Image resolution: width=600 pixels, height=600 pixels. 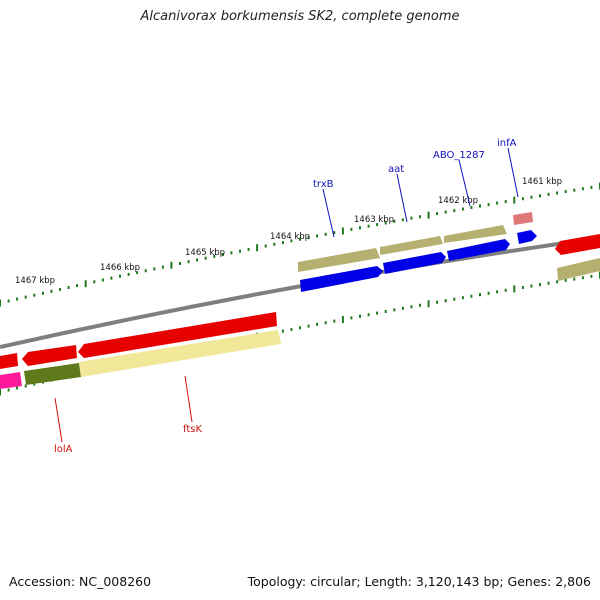 I want to click on kbp-label-1462: 1462 kbp, so click(x=458, y=201).